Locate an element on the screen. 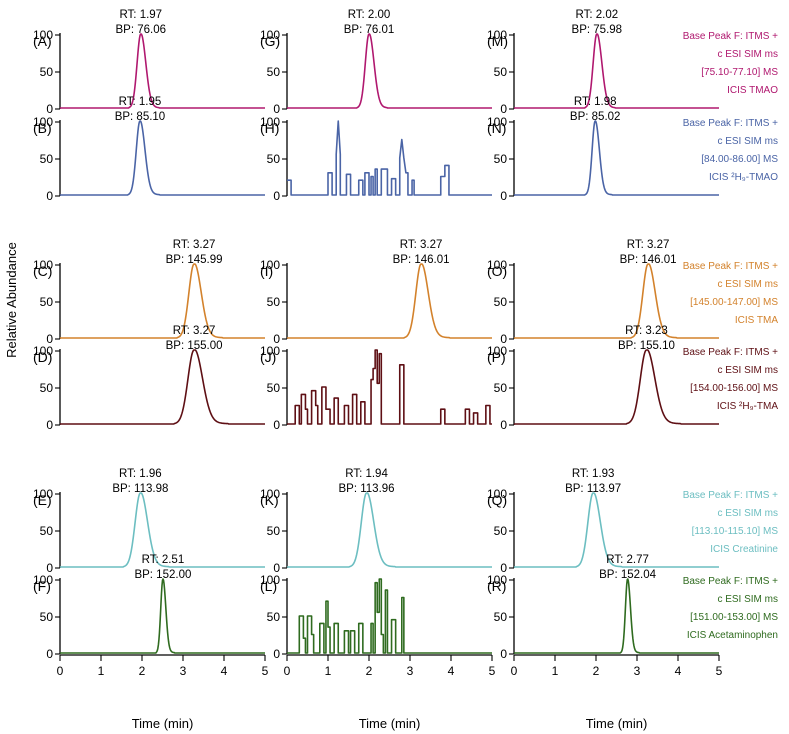 The width and height of the screenshot is (789, 734). panel-m: 0 50 100(M) RT: 2.02 BP: 75.98 is located at coordinates (603, 62).